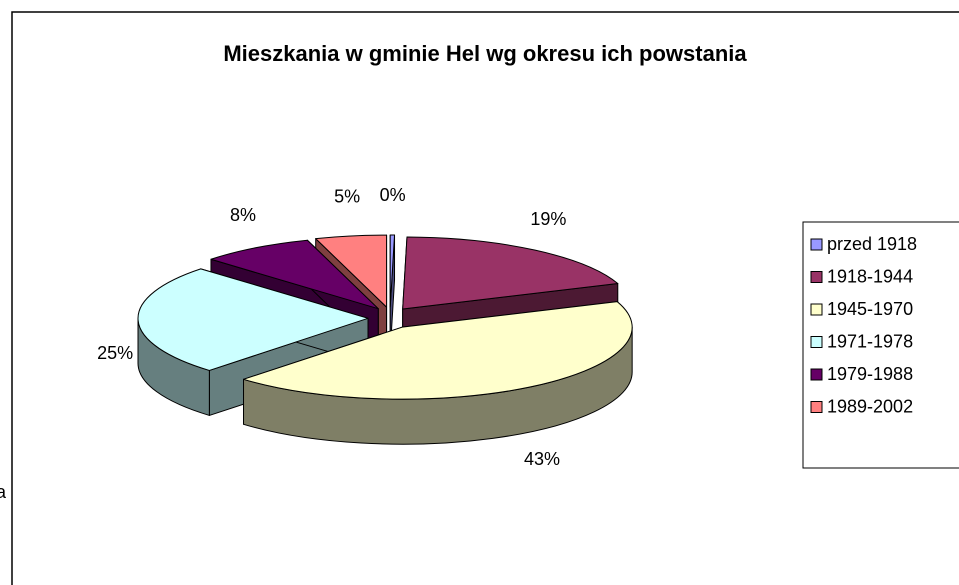 The width and height of the screenshot is (959, 585). What do you see at coordinates (548, 219) in the screenshot?
I see `data-label: 19%` at bounding box center [548, 219].